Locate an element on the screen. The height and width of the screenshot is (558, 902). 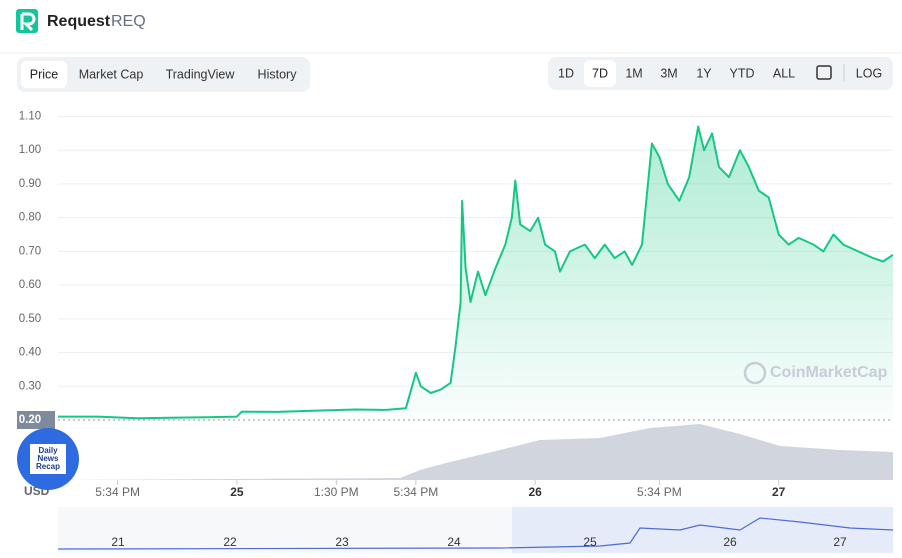
navigator-line is located at coordinates (475, 533).